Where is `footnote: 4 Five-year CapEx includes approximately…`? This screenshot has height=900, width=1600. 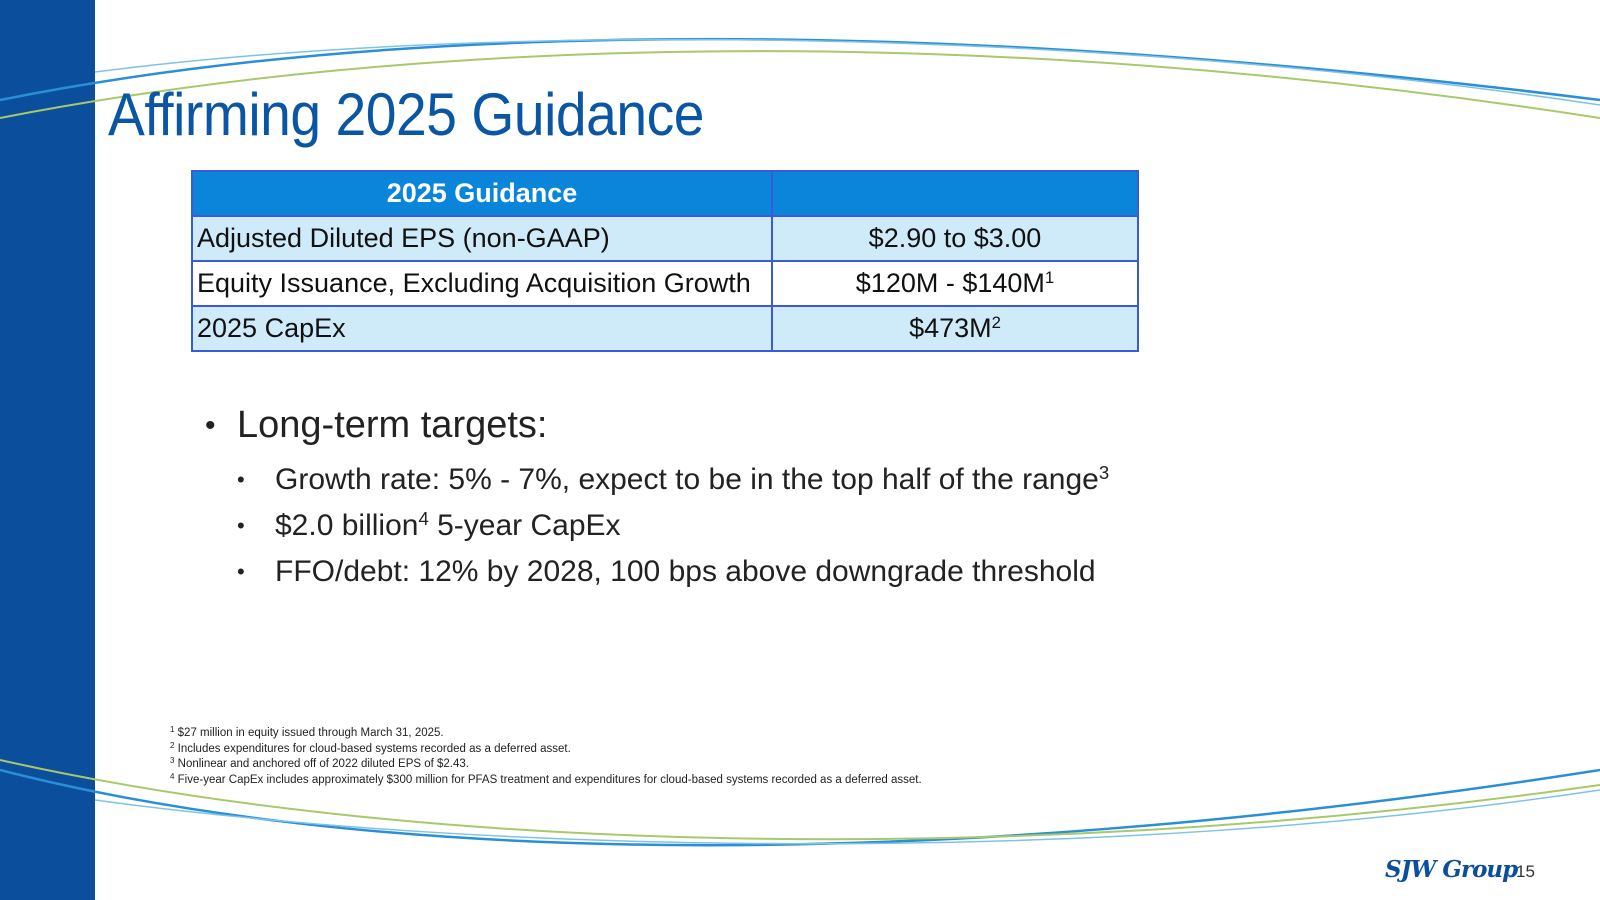 footnote: 4 Five-year CapEx includes approximately… is located at coordinates (546, 780).